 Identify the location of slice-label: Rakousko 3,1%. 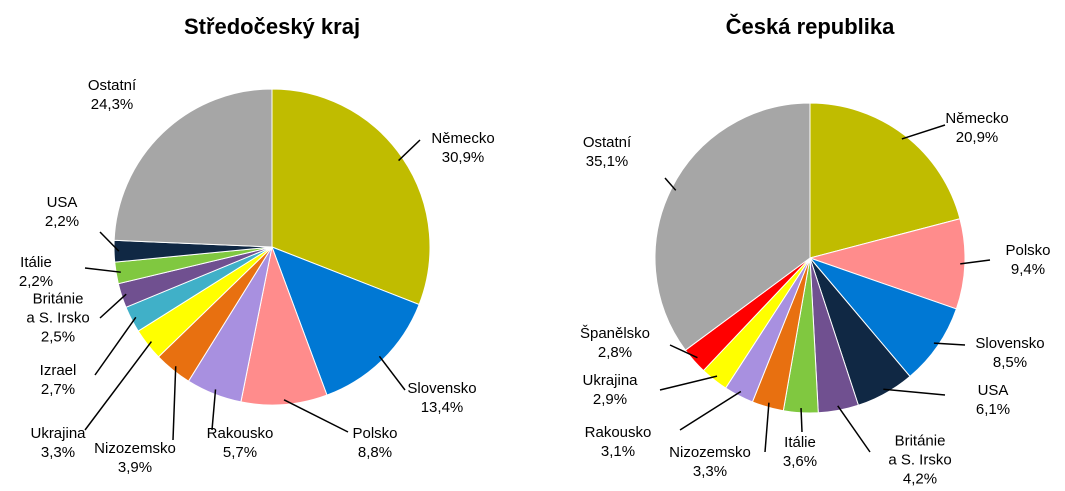
(618, 442).